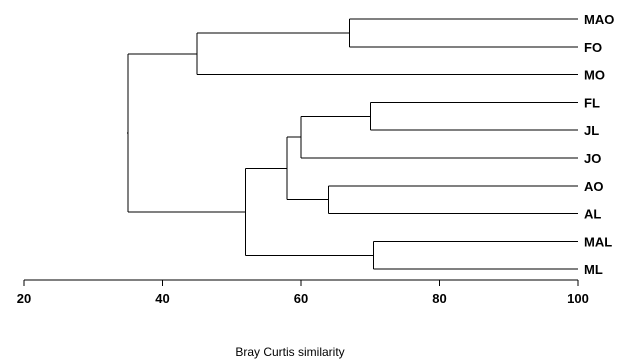  What do you see at coordinates (599, 19) in the screenshot?
I see `leaf-label: MAO` at bounding box center [599, 19].